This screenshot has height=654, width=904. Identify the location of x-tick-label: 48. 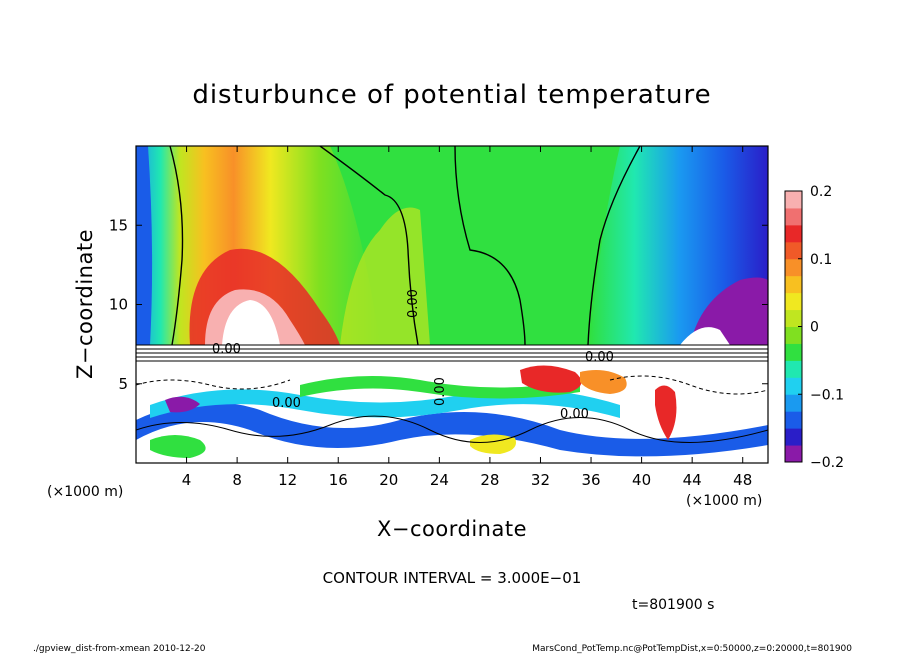
(742, 480).